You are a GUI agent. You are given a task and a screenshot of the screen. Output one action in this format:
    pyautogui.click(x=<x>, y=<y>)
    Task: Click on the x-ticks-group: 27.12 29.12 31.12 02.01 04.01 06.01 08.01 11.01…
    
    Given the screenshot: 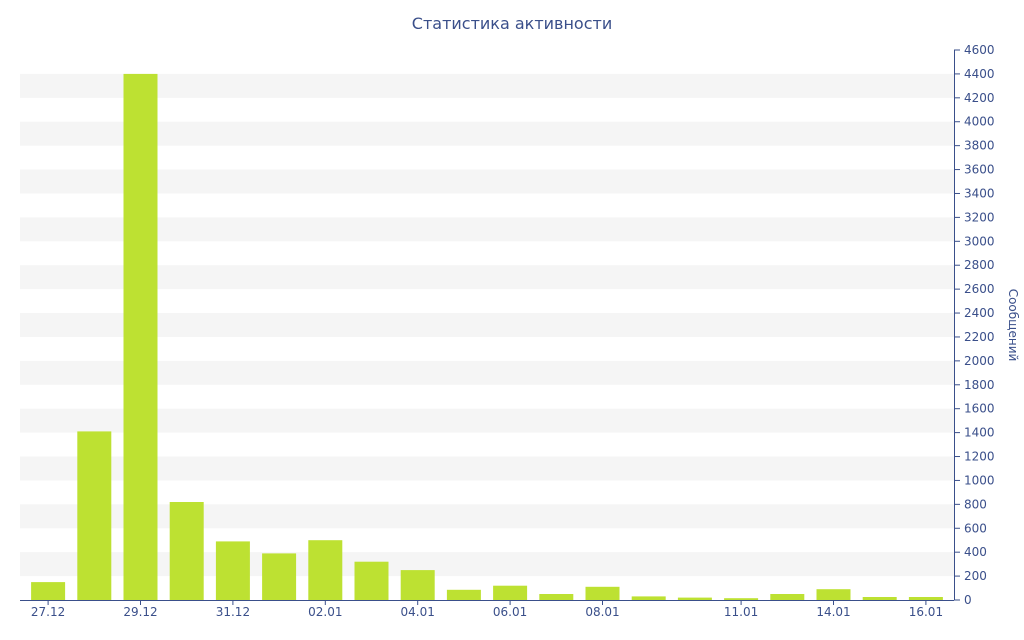 What is the action you would take?
    pyautogui.click(x=487, y=609)
    